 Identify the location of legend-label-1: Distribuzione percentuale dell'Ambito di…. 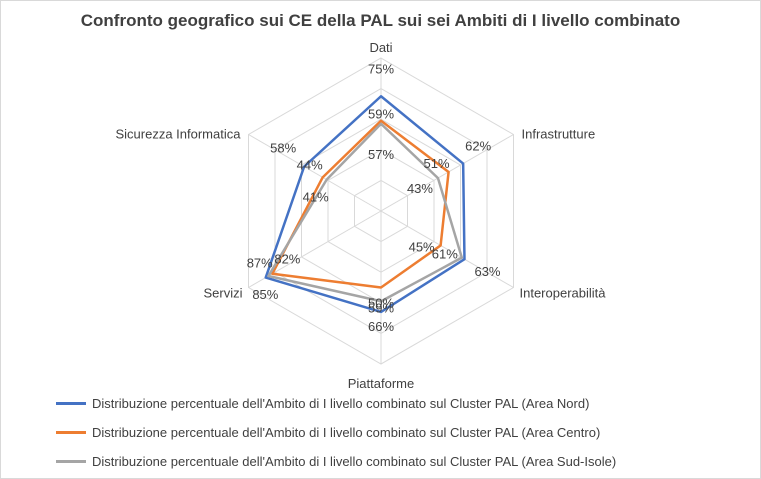
(341, 403).